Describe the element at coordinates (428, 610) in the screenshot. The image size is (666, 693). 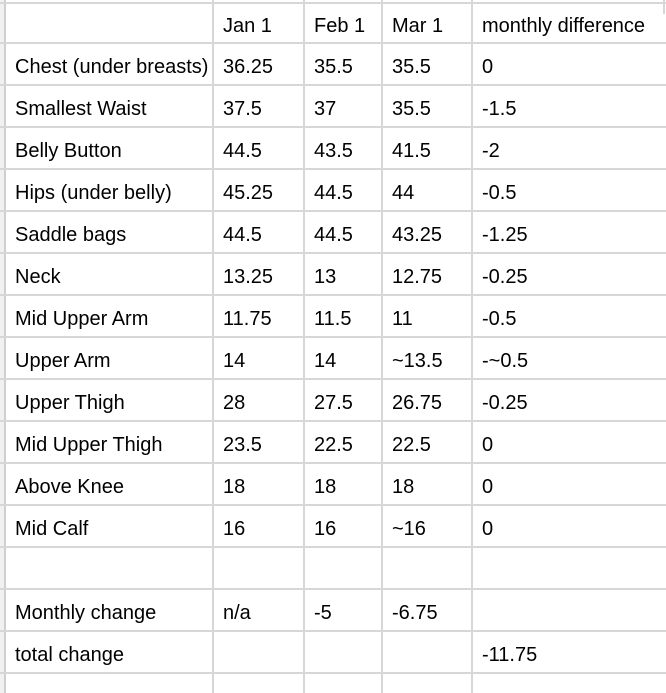
I see `value-cell: -6.75` at that location.